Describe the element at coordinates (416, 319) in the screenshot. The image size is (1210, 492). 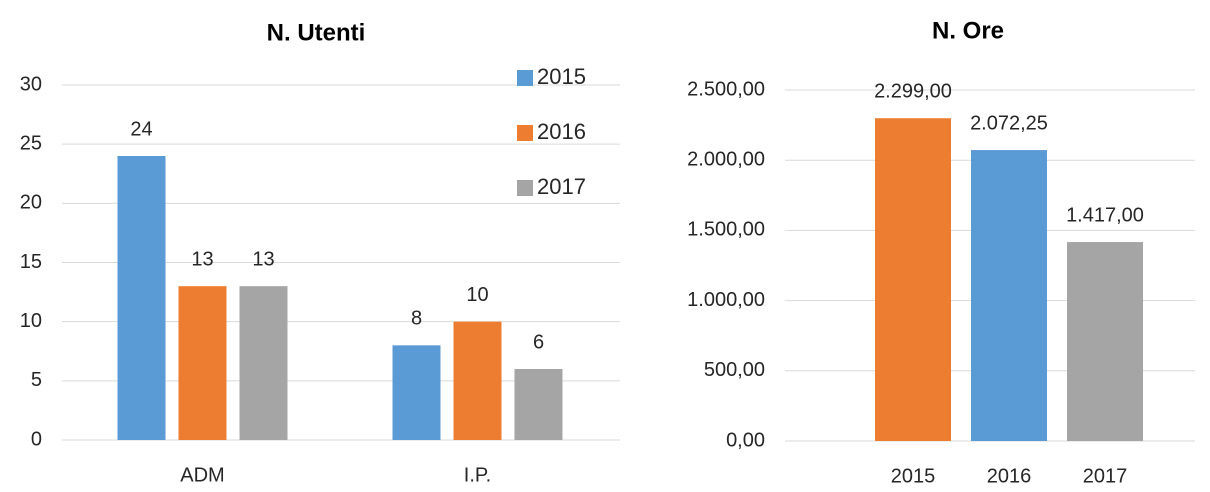
I see `data-label: 8` at that location.